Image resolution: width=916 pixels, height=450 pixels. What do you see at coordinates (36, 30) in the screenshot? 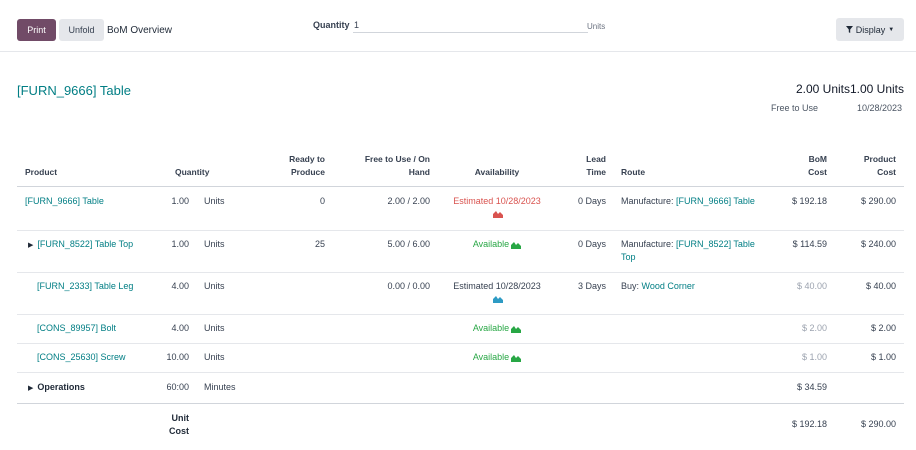
I see `print-button: Print` at bounding box center [36, 30].